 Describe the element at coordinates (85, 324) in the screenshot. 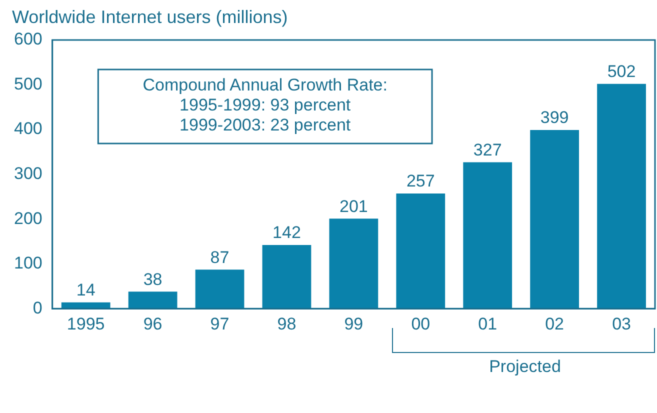

I see `x-tick-label: 1995` at that location.